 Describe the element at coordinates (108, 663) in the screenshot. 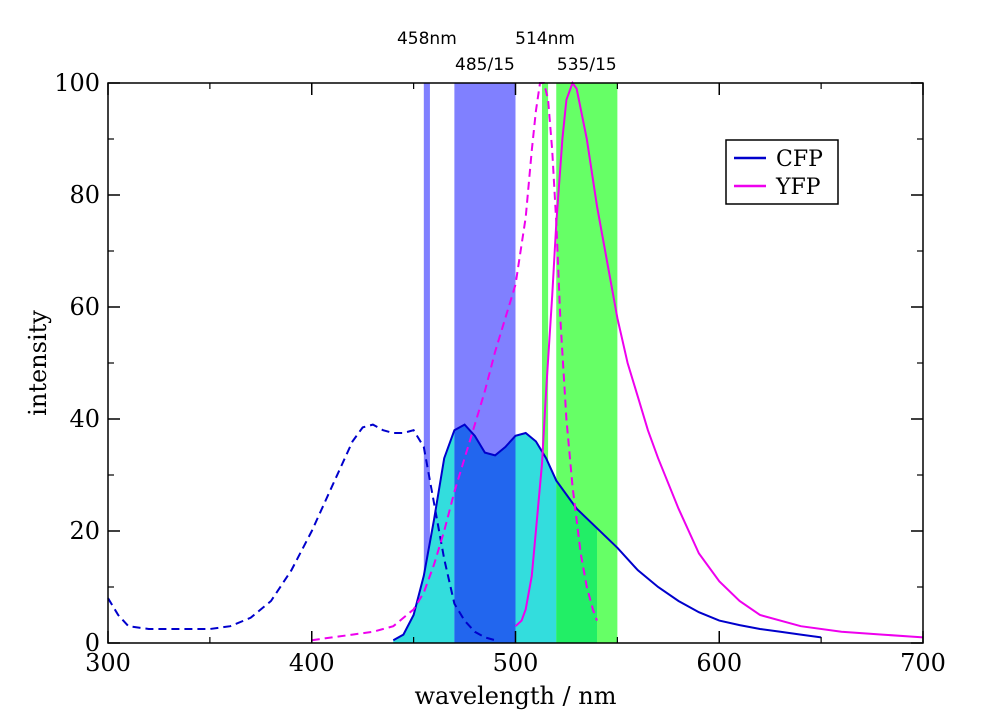

I see `x-tick-label: 300` at that location.